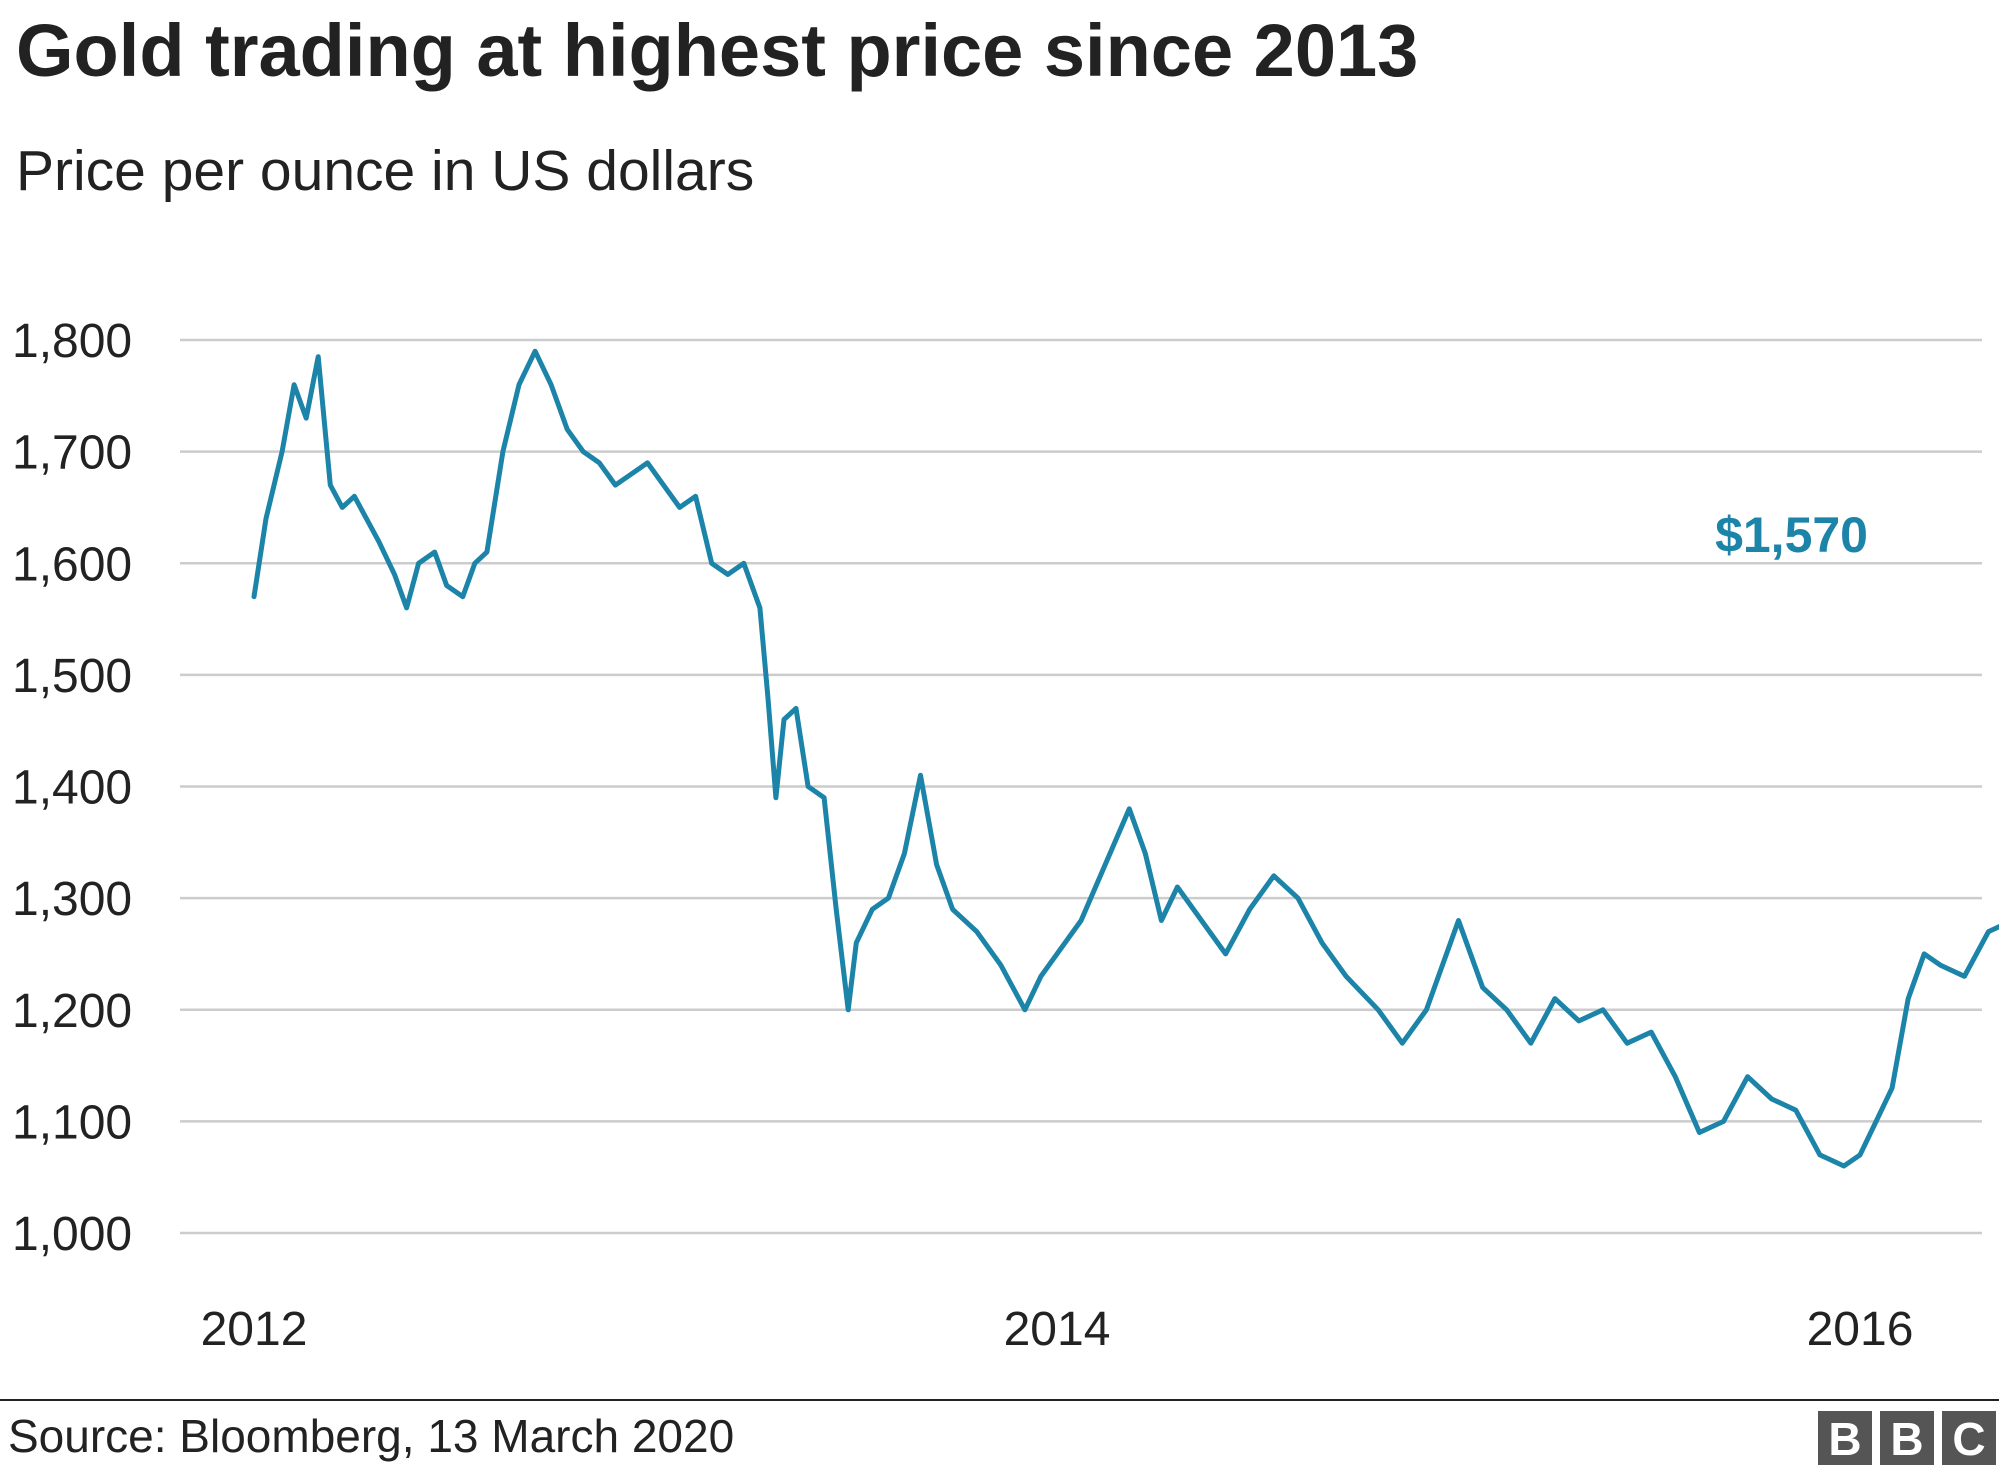 The image size is (1999, 1469). Describe the element at coordinates (72, 899) in the screenshot. I see `y-tick-label: 1,300` at that location.